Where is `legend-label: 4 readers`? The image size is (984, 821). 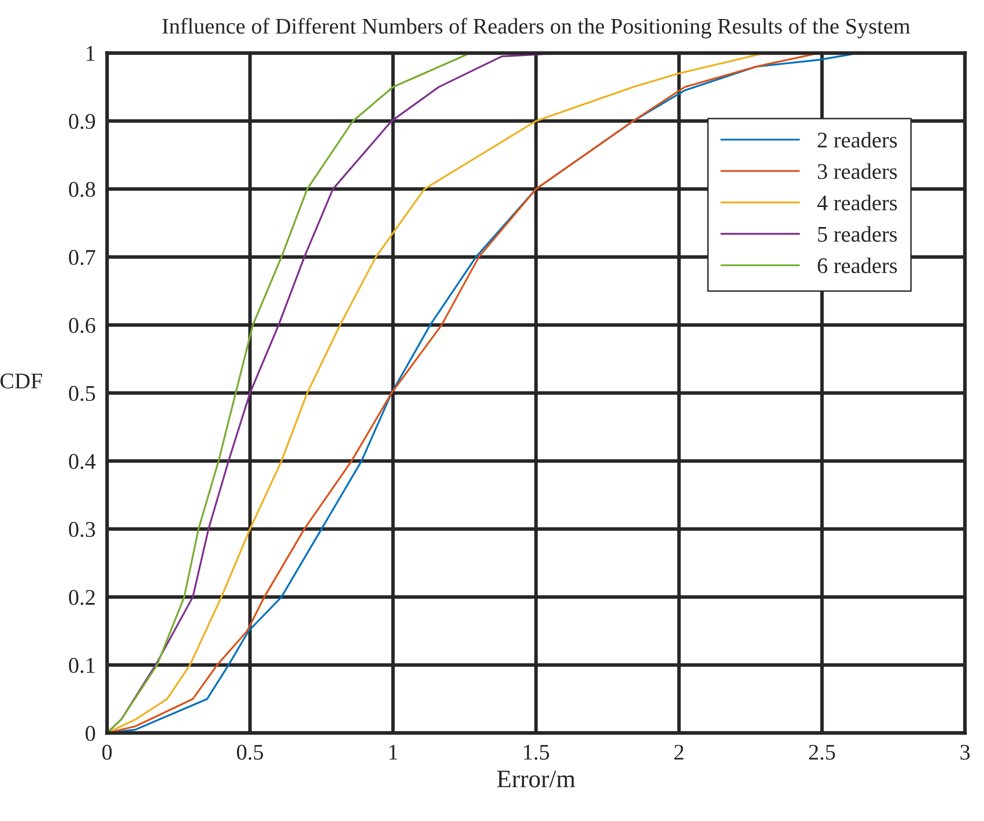
legend-label: 4 readers is located at coordinates (857, 202).